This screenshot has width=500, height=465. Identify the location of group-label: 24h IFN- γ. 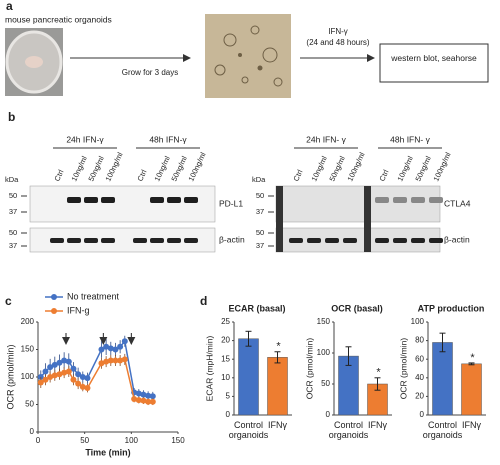
(326, 139).